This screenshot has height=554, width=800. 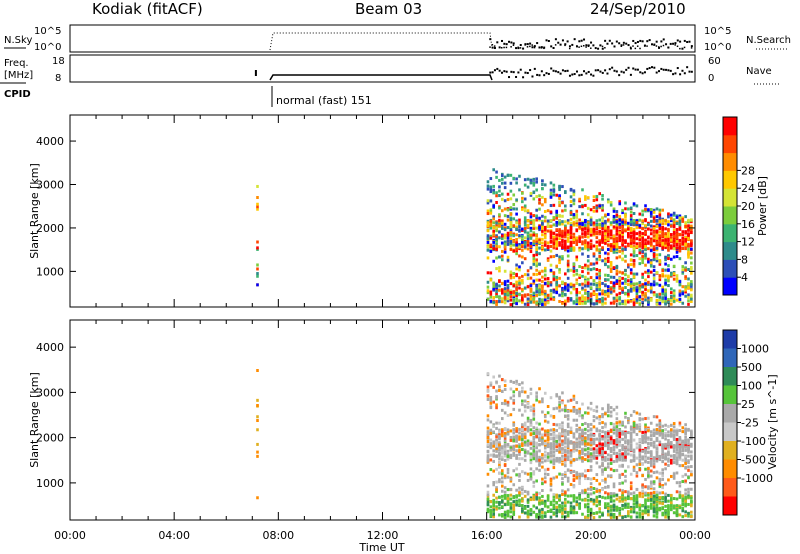 What do you see at coordinates (630, 74) in the screenshot?
I see `freq-point` at bounding box center [630, 74].